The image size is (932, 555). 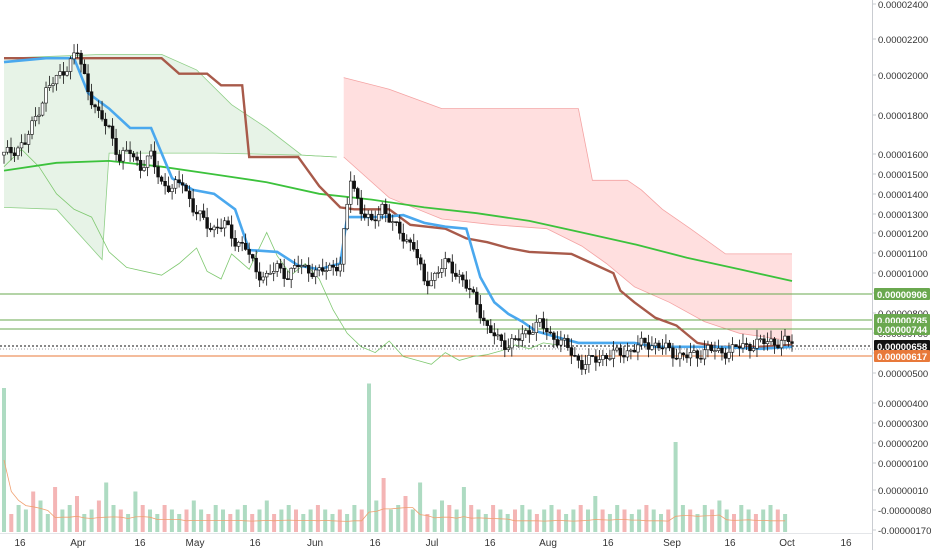 I want to click on x-tick-label: Jul, so click(x=432, y=543).